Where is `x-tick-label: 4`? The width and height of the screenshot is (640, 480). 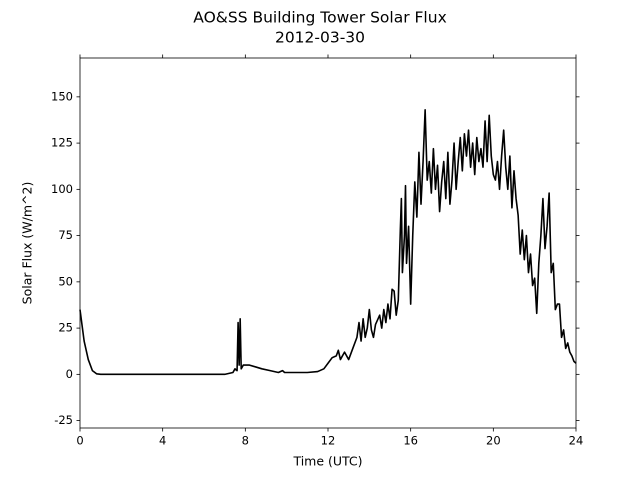 x-tick-label: 4 is located at coordinates (162, 441).